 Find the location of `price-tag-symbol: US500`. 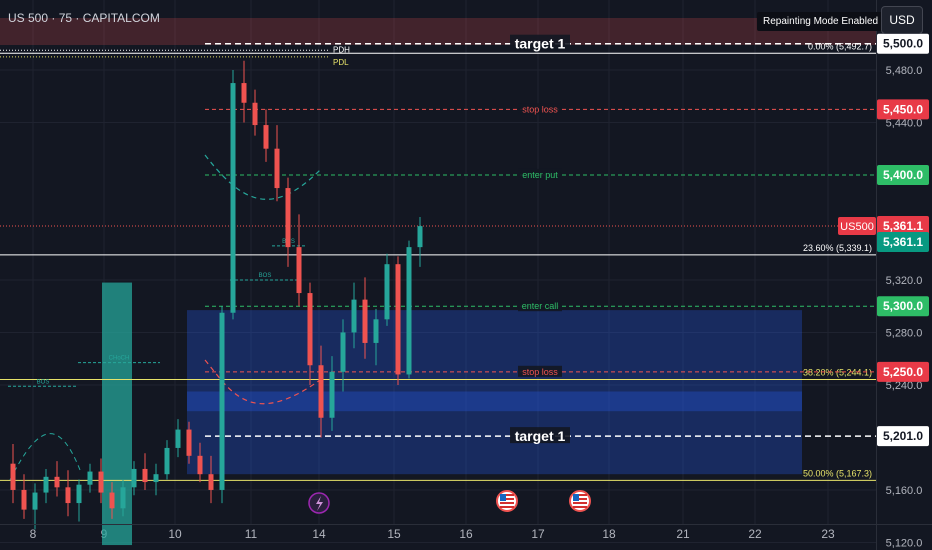

price-tag-symbol: US500 is located at coordinates (857, 227).